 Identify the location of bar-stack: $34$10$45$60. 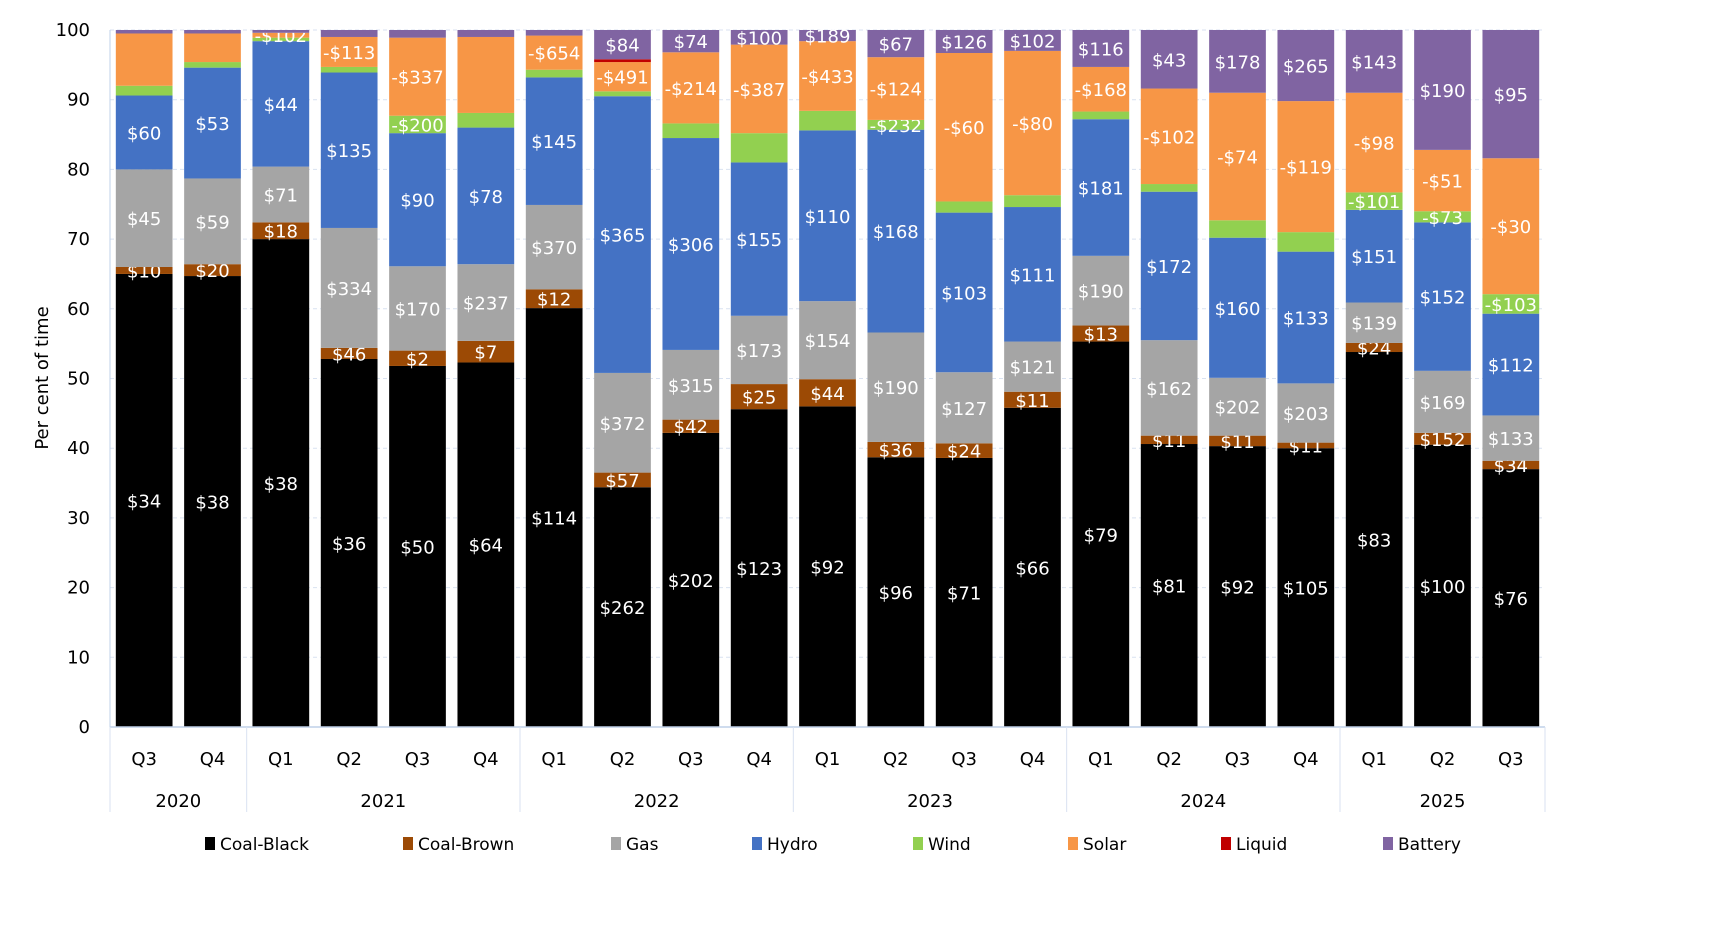
(144, 378).